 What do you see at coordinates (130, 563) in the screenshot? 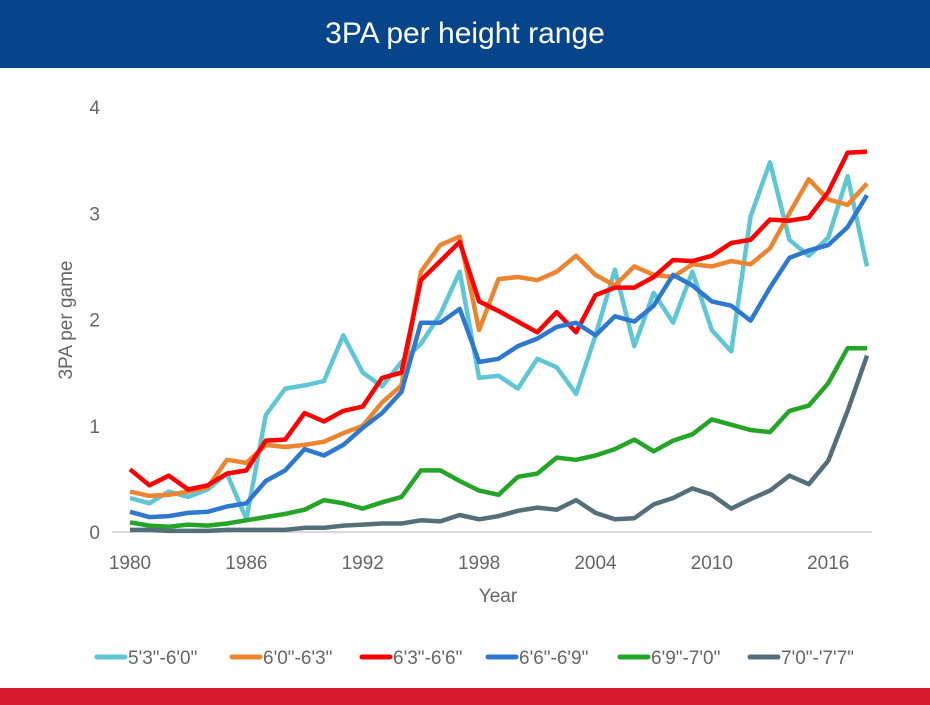
I see `x-tick-label: 1980` at bounding box center [130, 563].